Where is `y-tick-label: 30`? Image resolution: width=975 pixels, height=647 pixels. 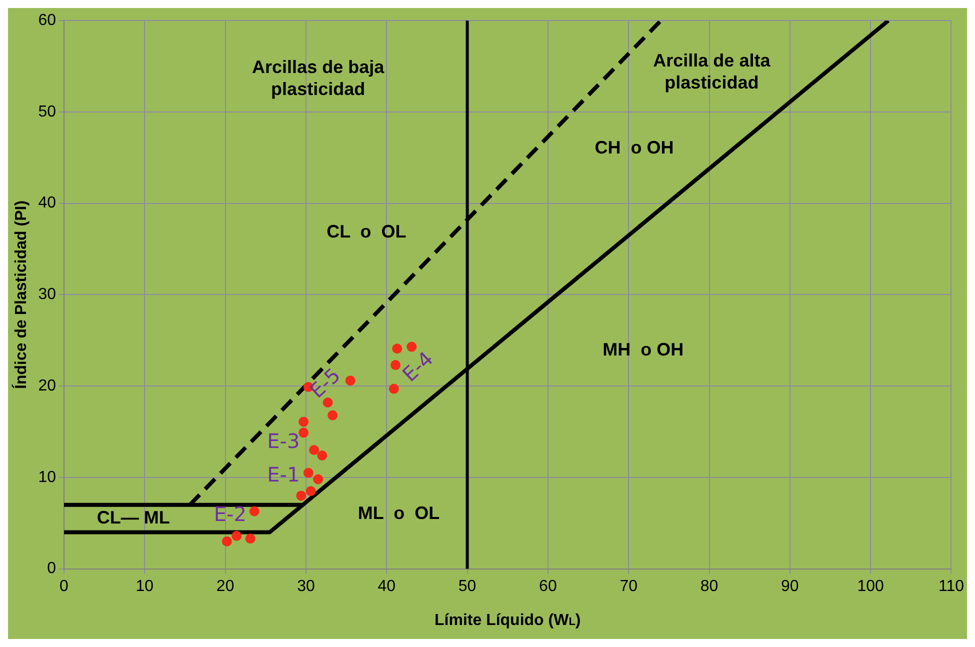
y-tick-label: 30 is located at coordinates (47, 295).